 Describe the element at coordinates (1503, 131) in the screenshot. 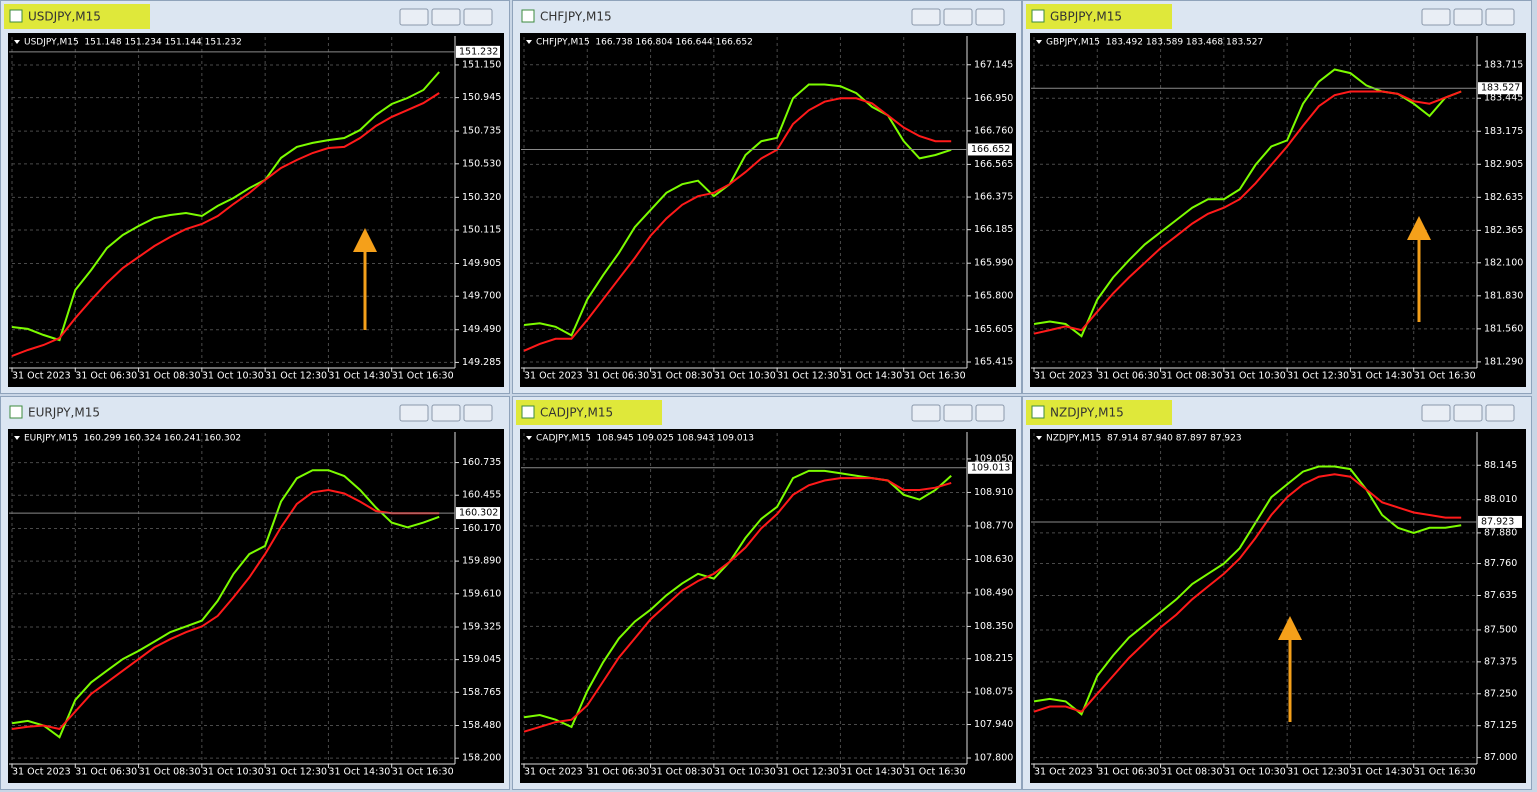

I see `y-tick-label: 183.175` at that location.